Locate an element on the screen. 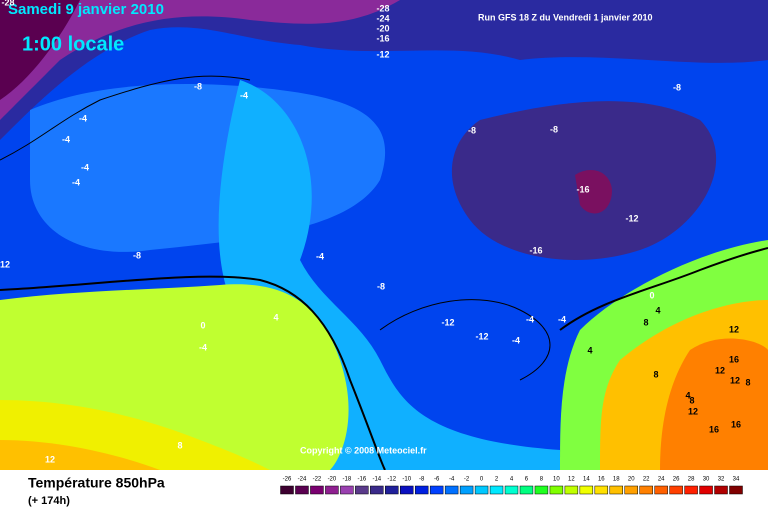 The image size is (768, 517). scale-label: 22 is located at coordinates (646, 480).